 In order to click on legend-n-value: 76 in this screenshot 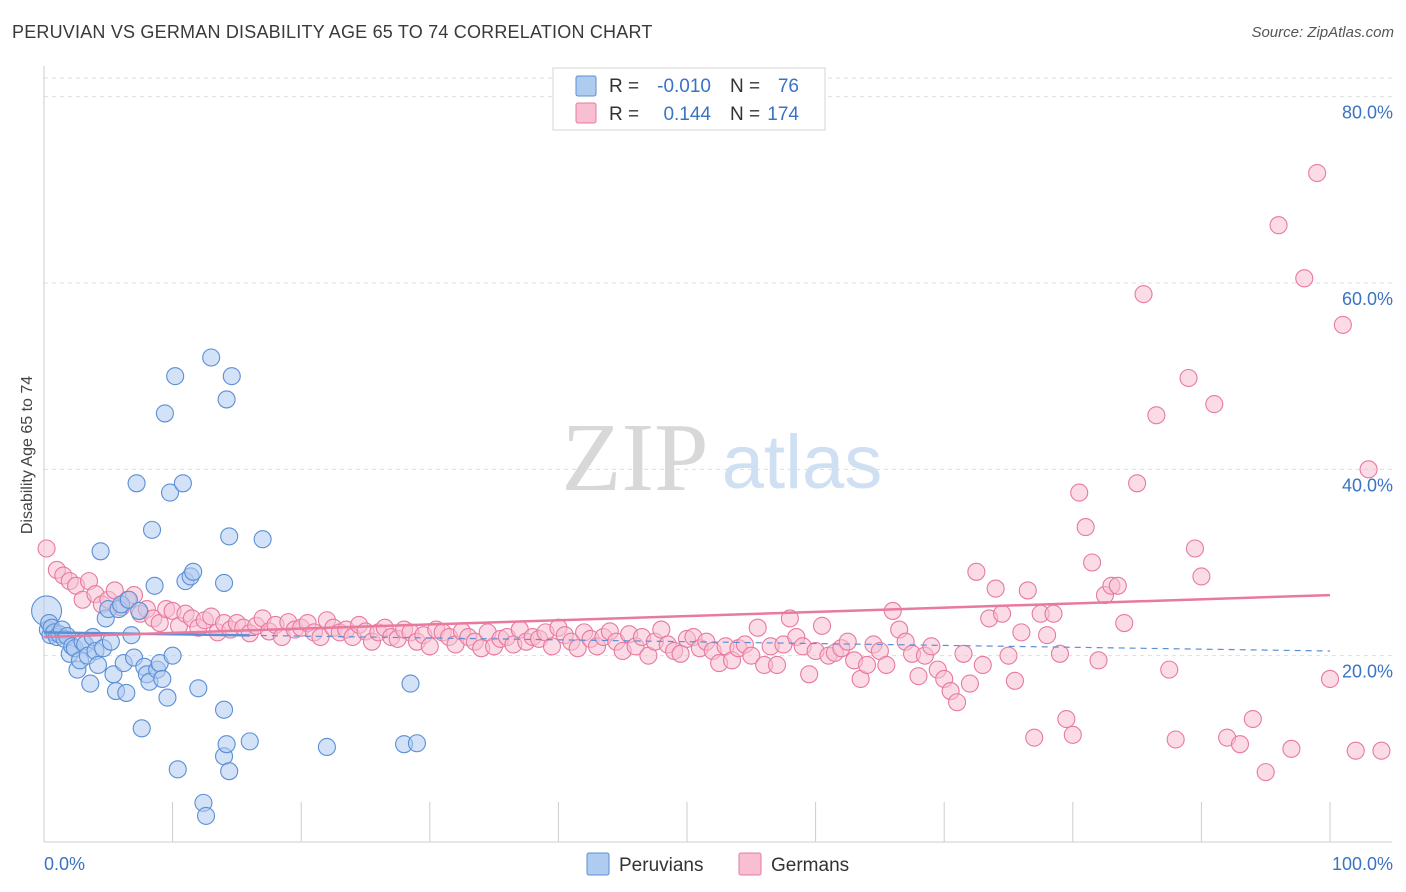, I will do `click(788, 86)`.